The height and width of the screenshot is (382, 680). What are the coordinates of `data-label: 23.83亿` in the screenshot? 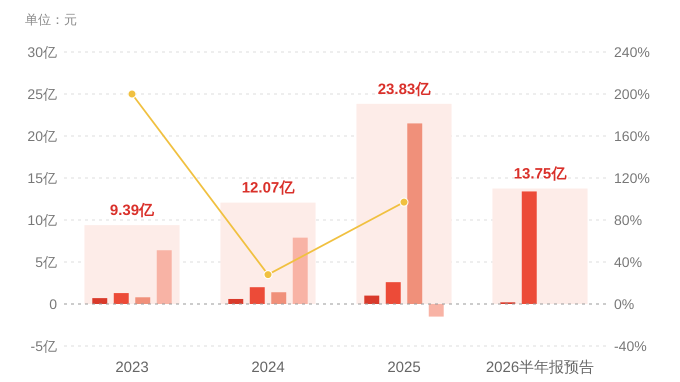 It's located at (405, 89).